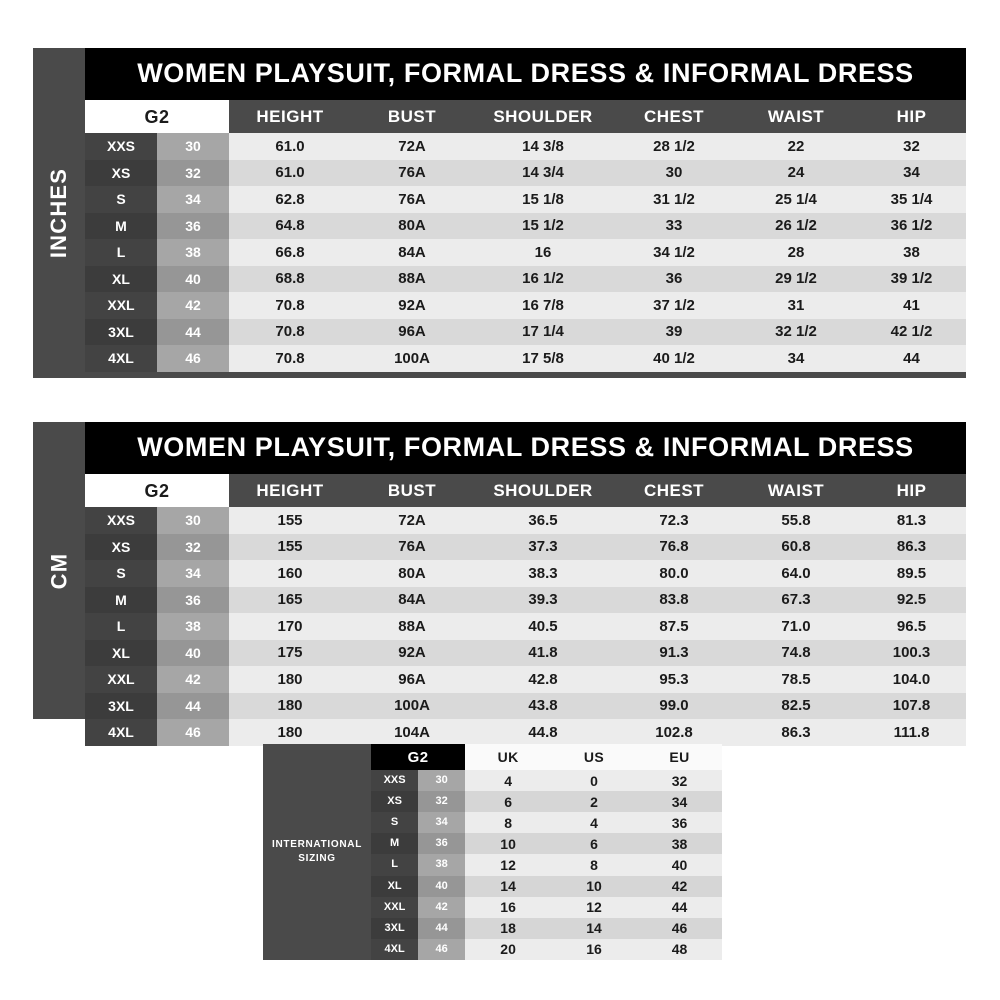 The height and width of the screenshot is (1000, 1000). Describe the element at coordinates (526, 116) in the screenshot. I see `header-row: G2 HEIGHT BUST SHOULDER CHEST WAIST HIP` at that location.